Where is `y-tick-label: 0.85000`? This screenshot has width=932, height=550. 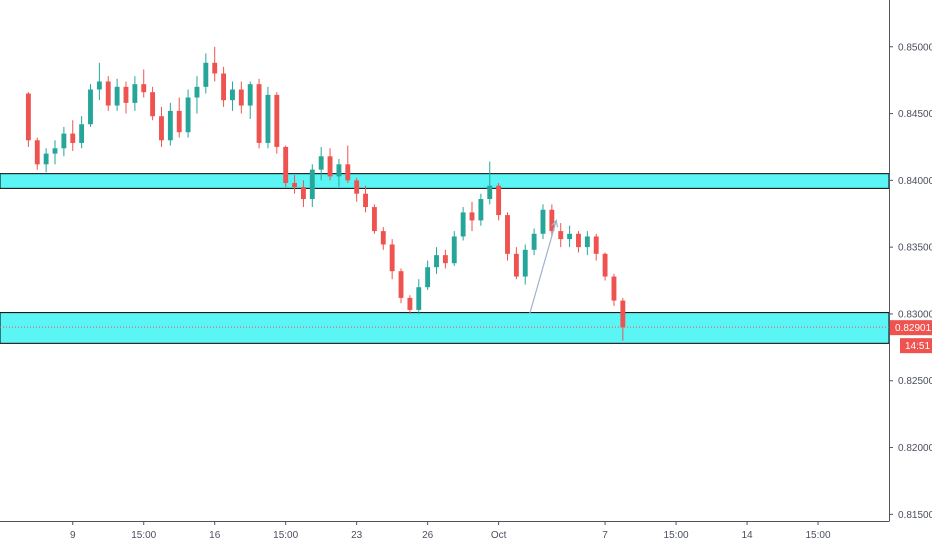 y-tick-label: 0.85000 is located at coordinates (915, 47).